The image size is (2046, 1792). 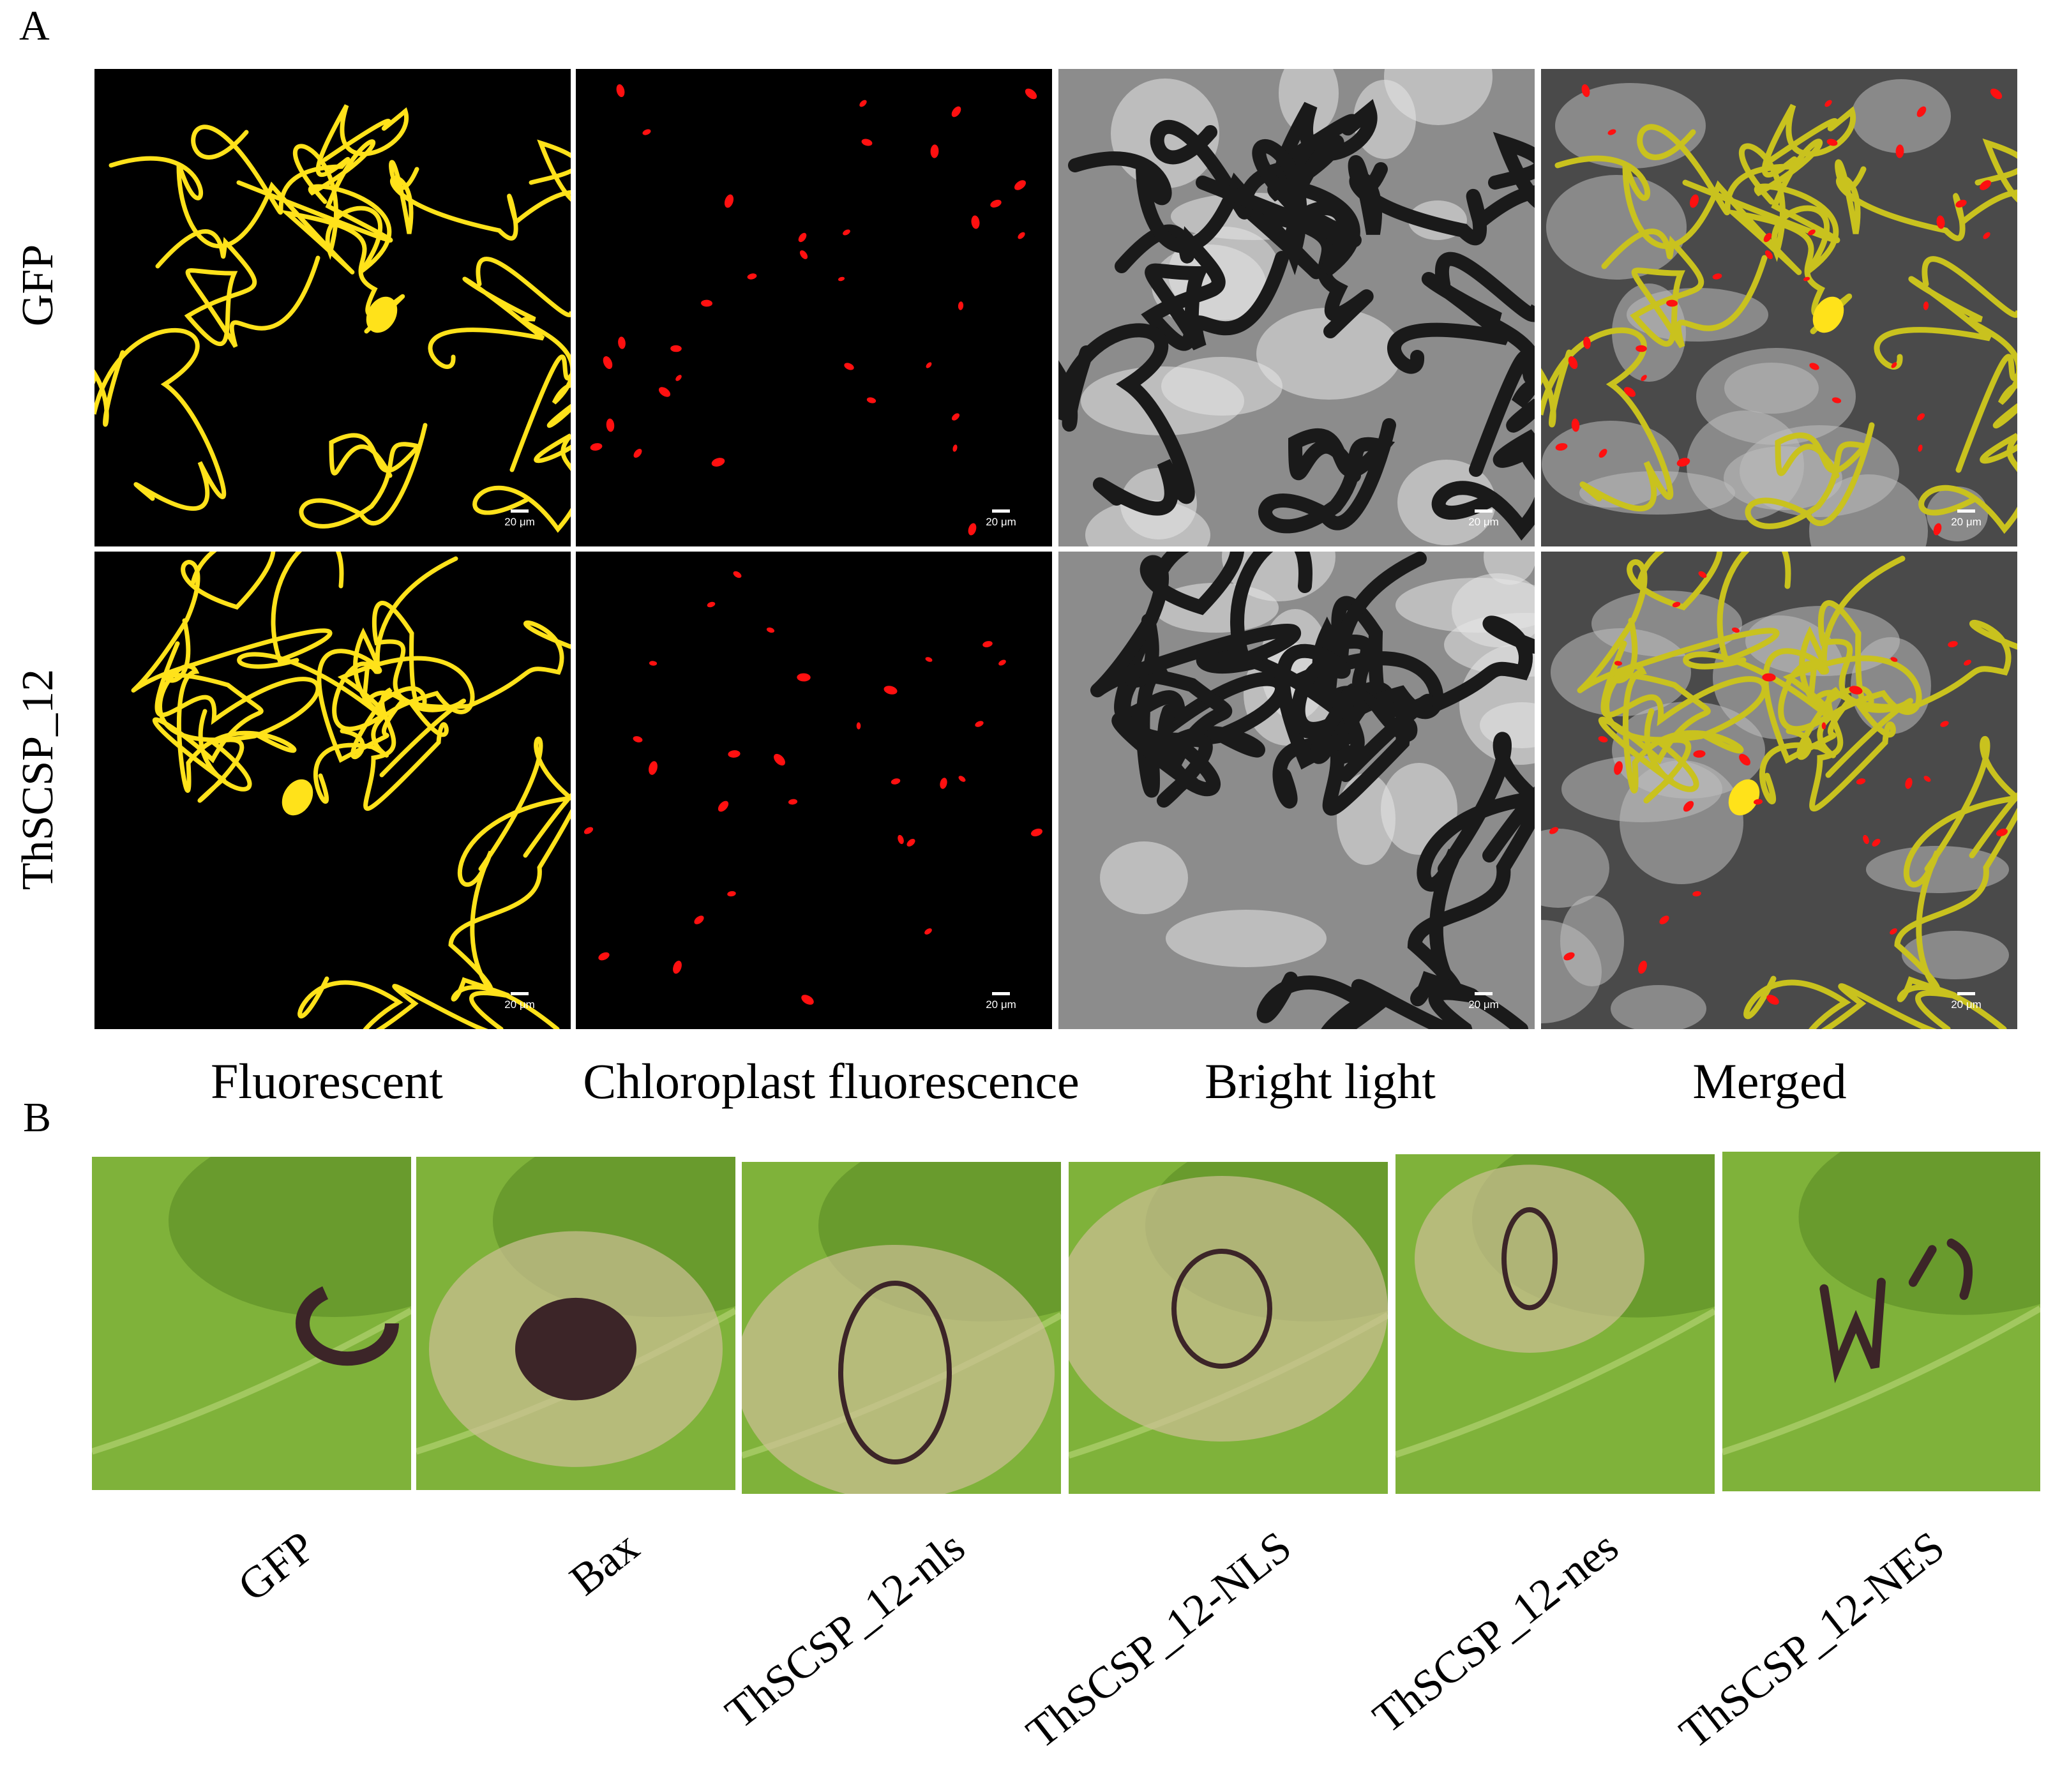 What do you see at coordinates (1812, 1640) in the screenshot?
I see `leaf-label-6: ThSCSP_12-NES` at bounding box center [1812, 1640].